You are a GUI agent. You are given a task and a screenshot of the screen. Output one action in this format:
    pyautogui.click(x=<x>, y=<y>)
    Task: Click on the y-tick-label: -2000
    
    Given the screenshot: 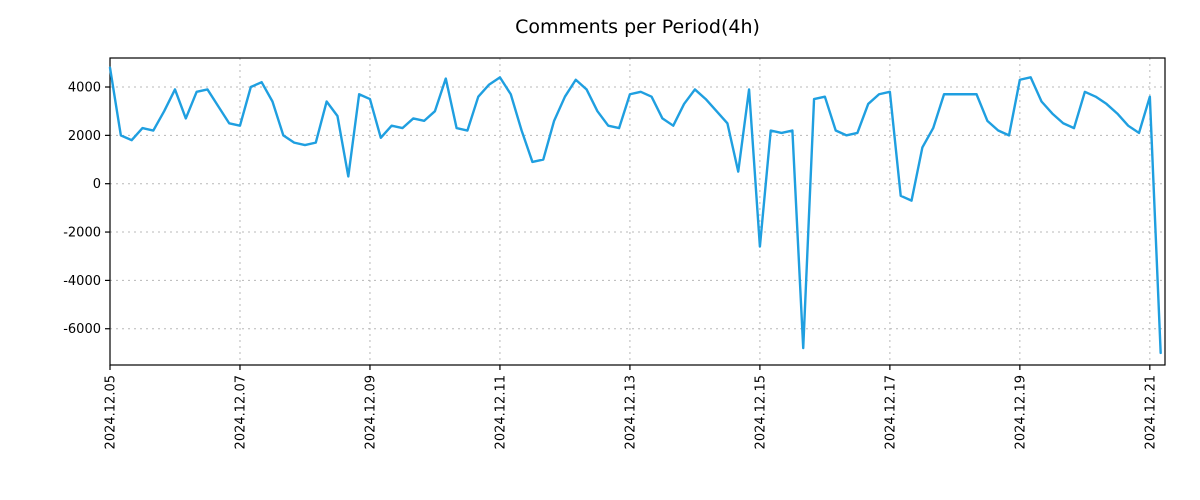 What is the action you would take?
    pyautogui.click(x=82, y=233)
    